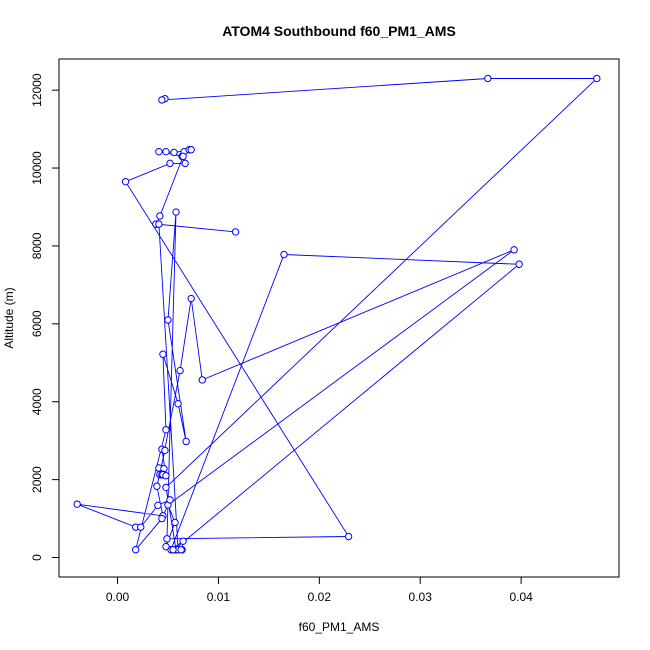  I want to click on y-tick-label: 8000, so click(37, 245).